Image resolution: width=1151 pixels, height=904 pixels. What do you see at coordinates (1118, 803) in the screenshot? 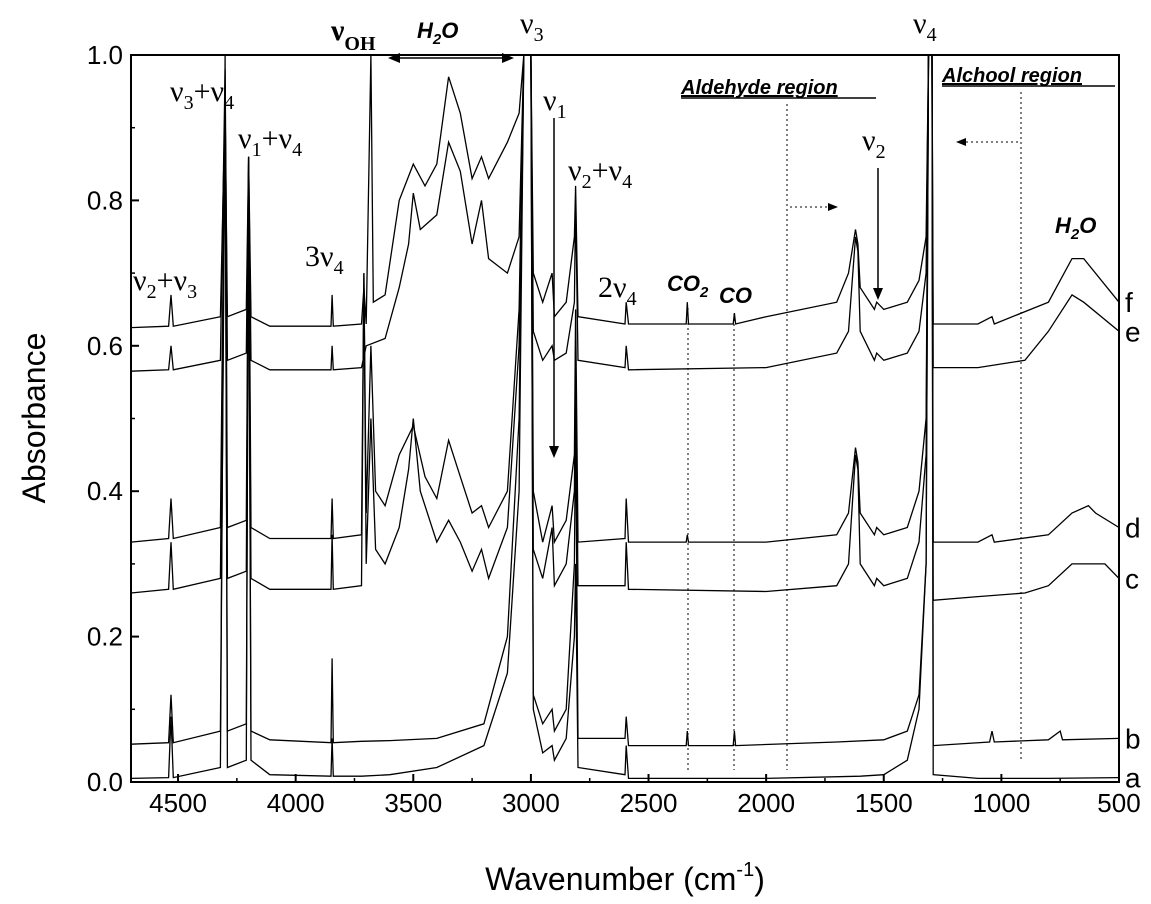
I see `x-tick-label: 500` at bounding box center [1118, 803].